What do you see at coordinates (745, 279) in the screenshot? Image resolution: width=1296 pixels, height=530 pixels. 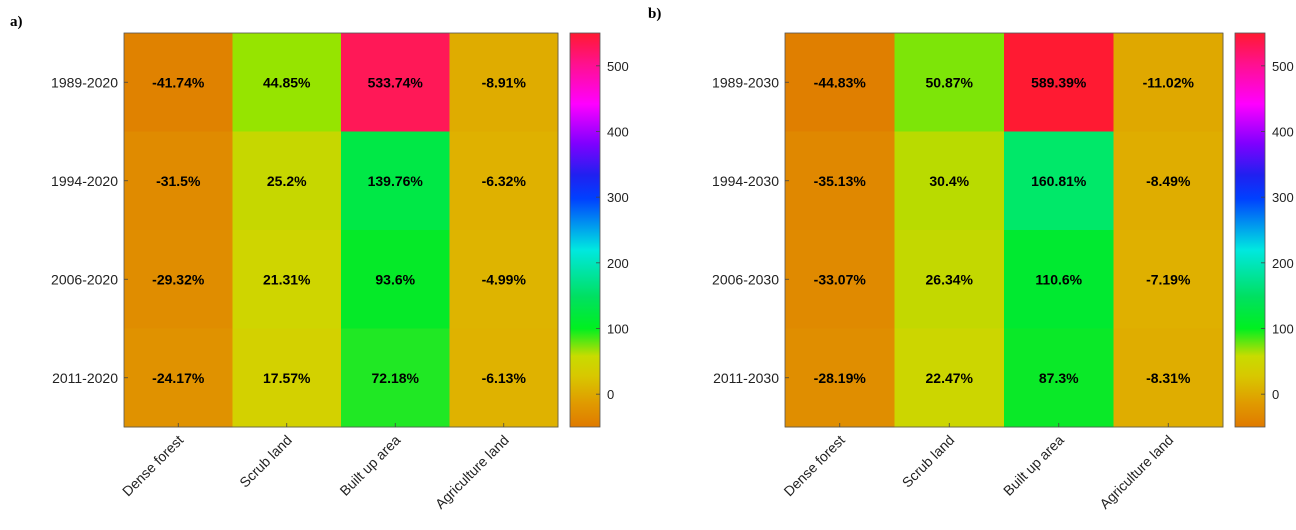 I see `y-tick-label: 2006-2030` at bounding box center [745, 279].